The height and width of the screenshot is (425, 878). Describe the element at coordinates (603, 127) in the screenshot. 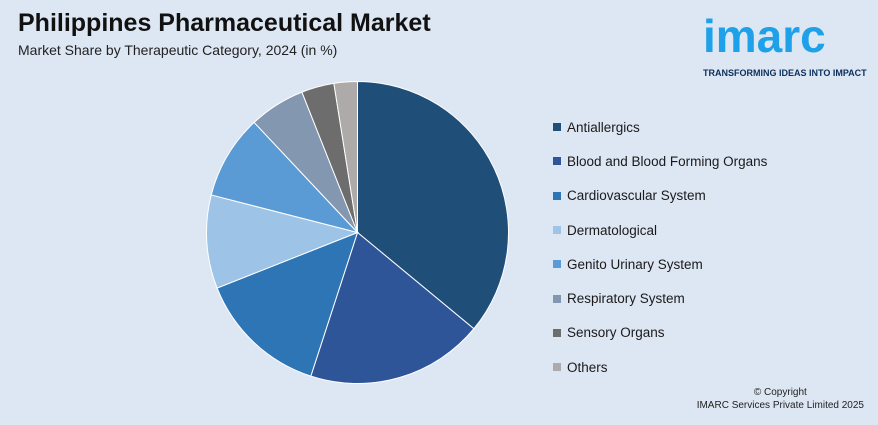

I see `legend-label: Antiallergics` at that location.